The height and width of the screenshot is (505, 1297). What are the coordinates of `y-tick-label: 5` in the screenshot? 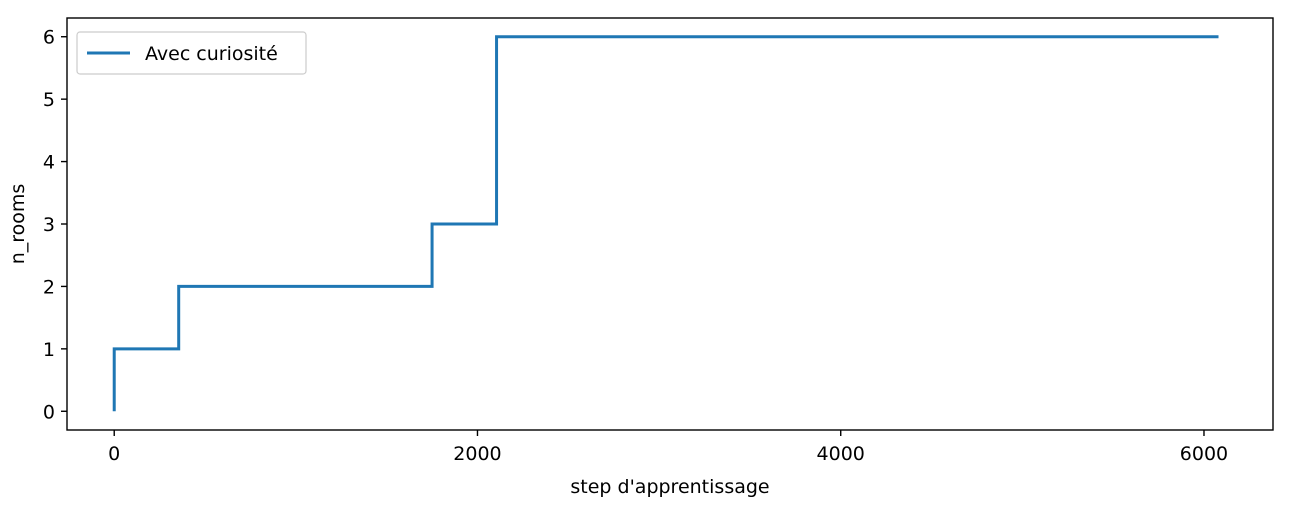 It's located at (49, 100).